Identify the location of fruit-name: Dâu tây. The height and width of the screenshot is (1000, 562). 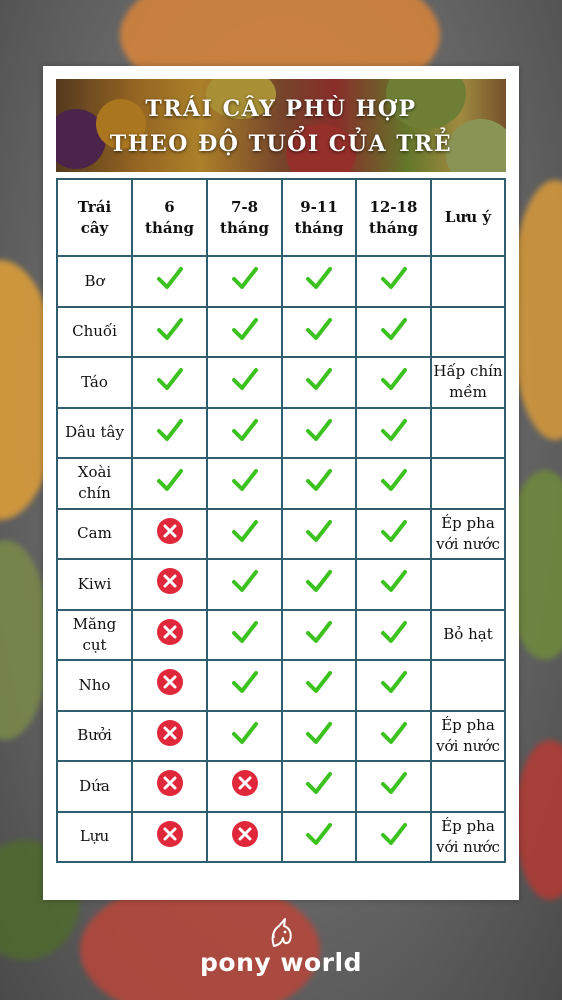
(94, 432).